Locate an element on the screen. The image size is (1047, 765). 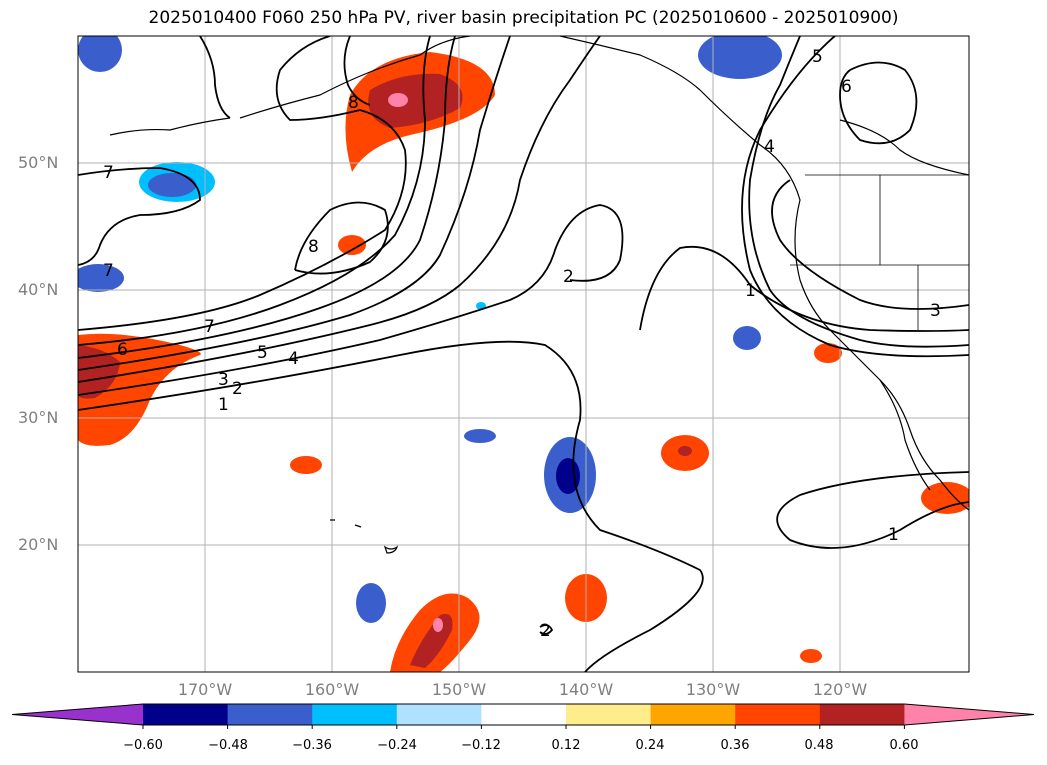
contour-label-4b: 4 is located at coordinates (769, 147).